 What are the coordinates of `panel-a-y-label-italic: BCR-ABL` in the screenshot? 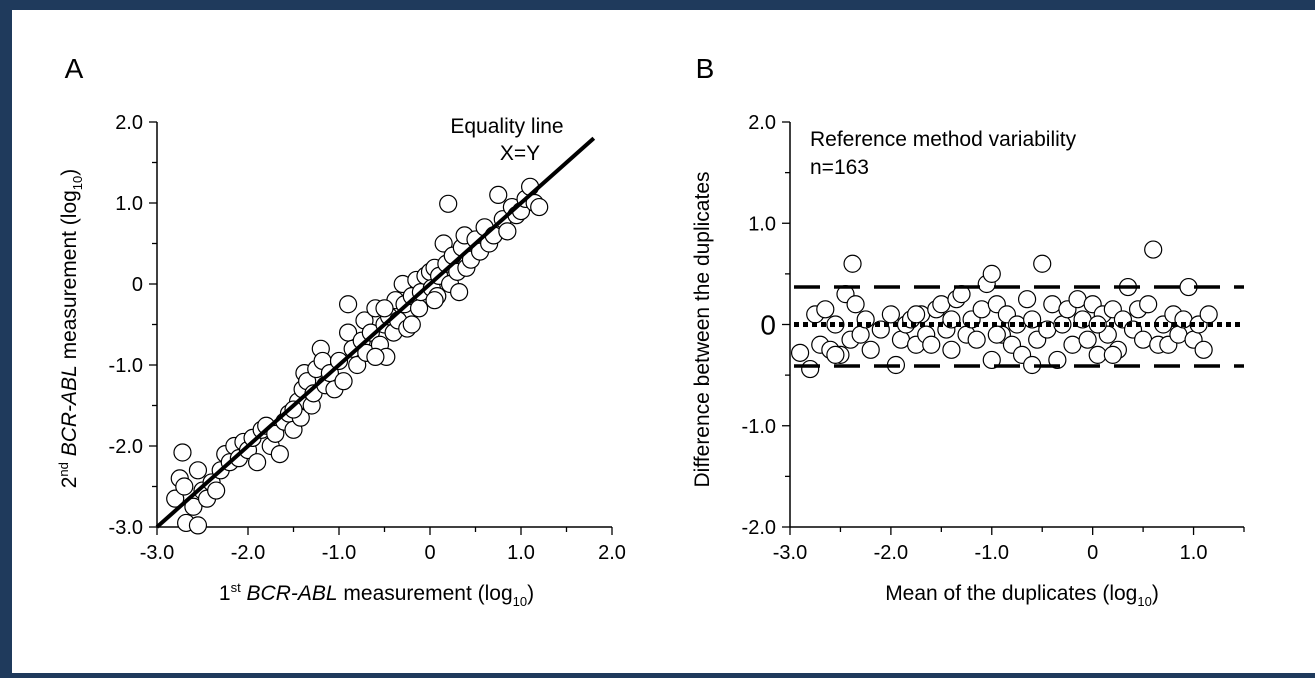 It's located at (69, 410).